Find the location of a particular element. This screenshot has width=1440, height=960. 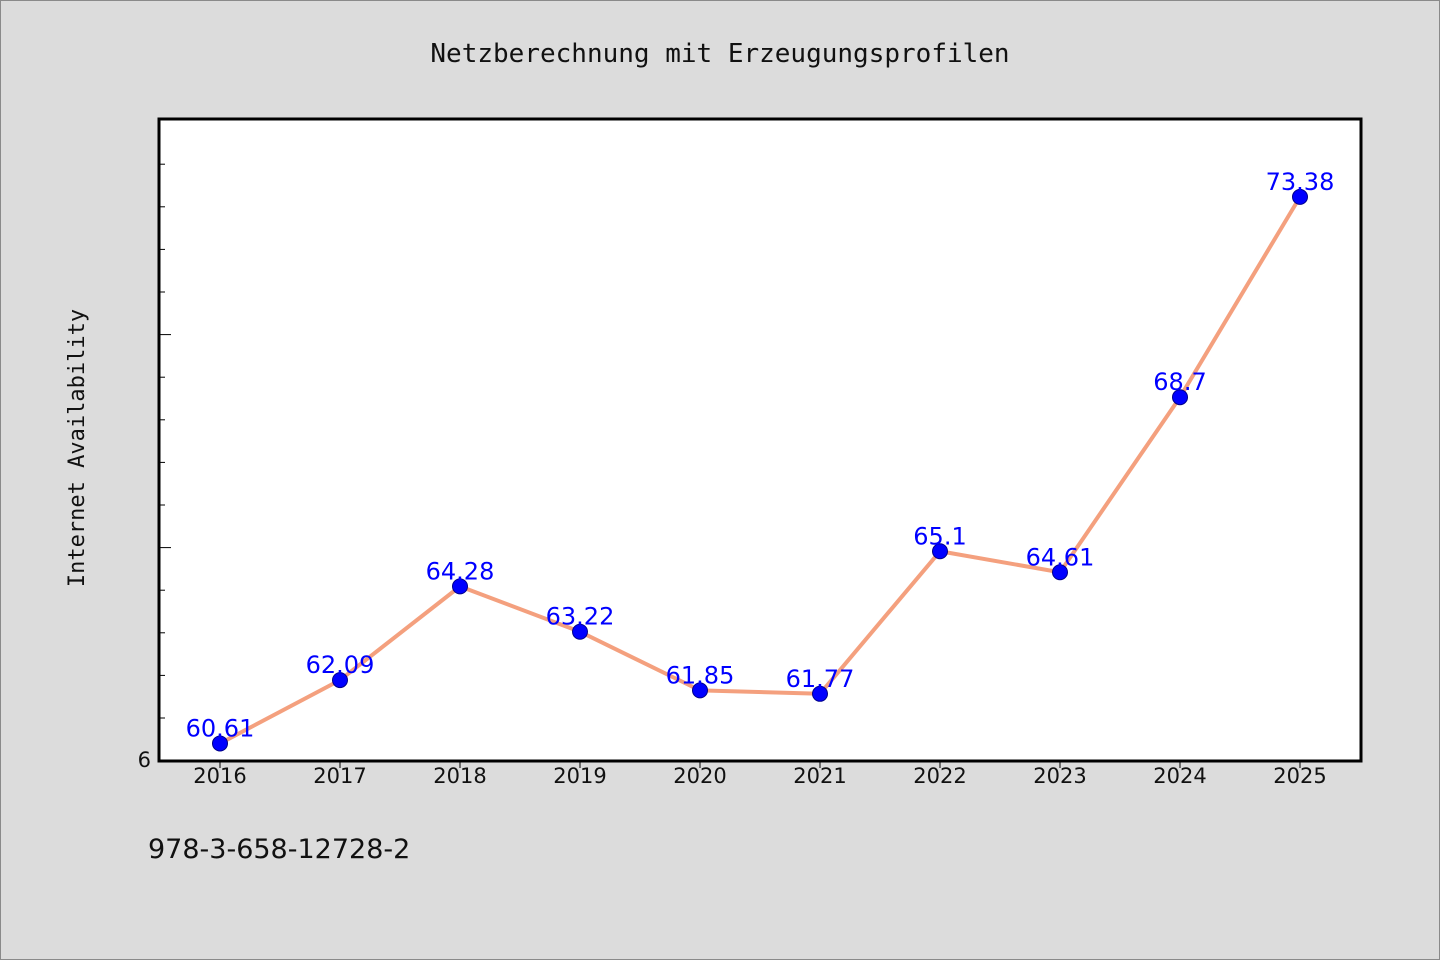

data-label: 65.1 is located at coordinates (939, 536).